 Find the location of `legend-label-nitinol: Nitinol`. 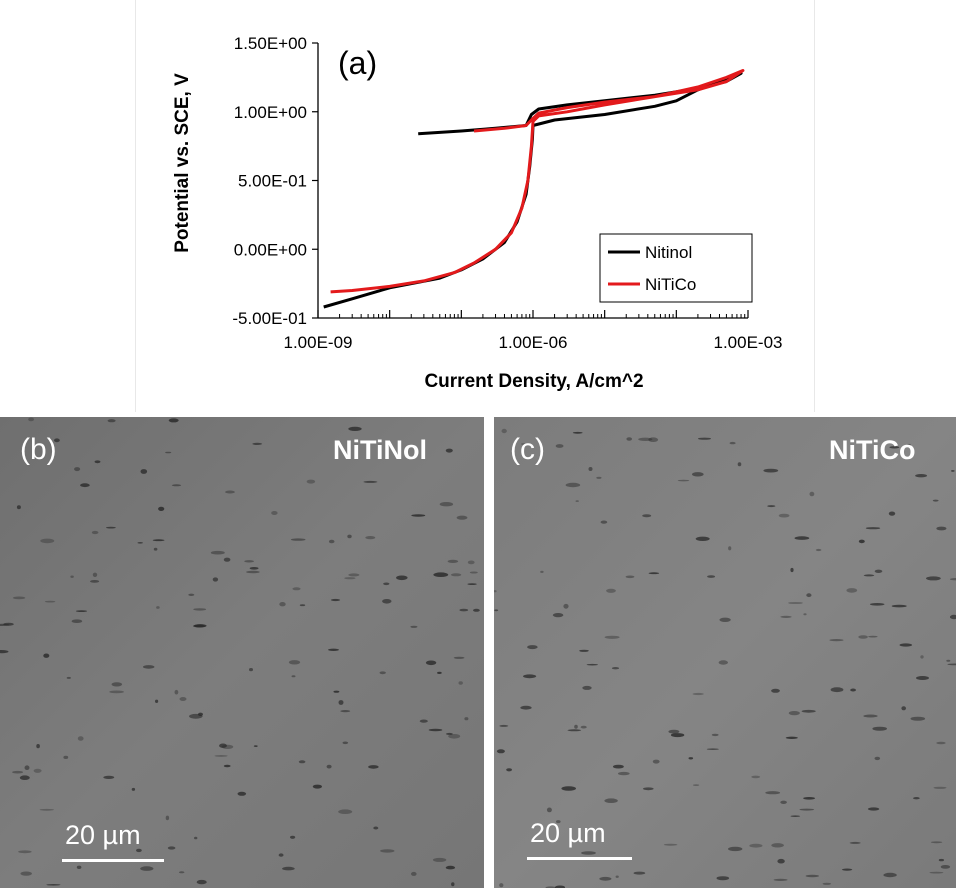

legend-label-nitinol: Nitinol is located at coordinates (668, 252).